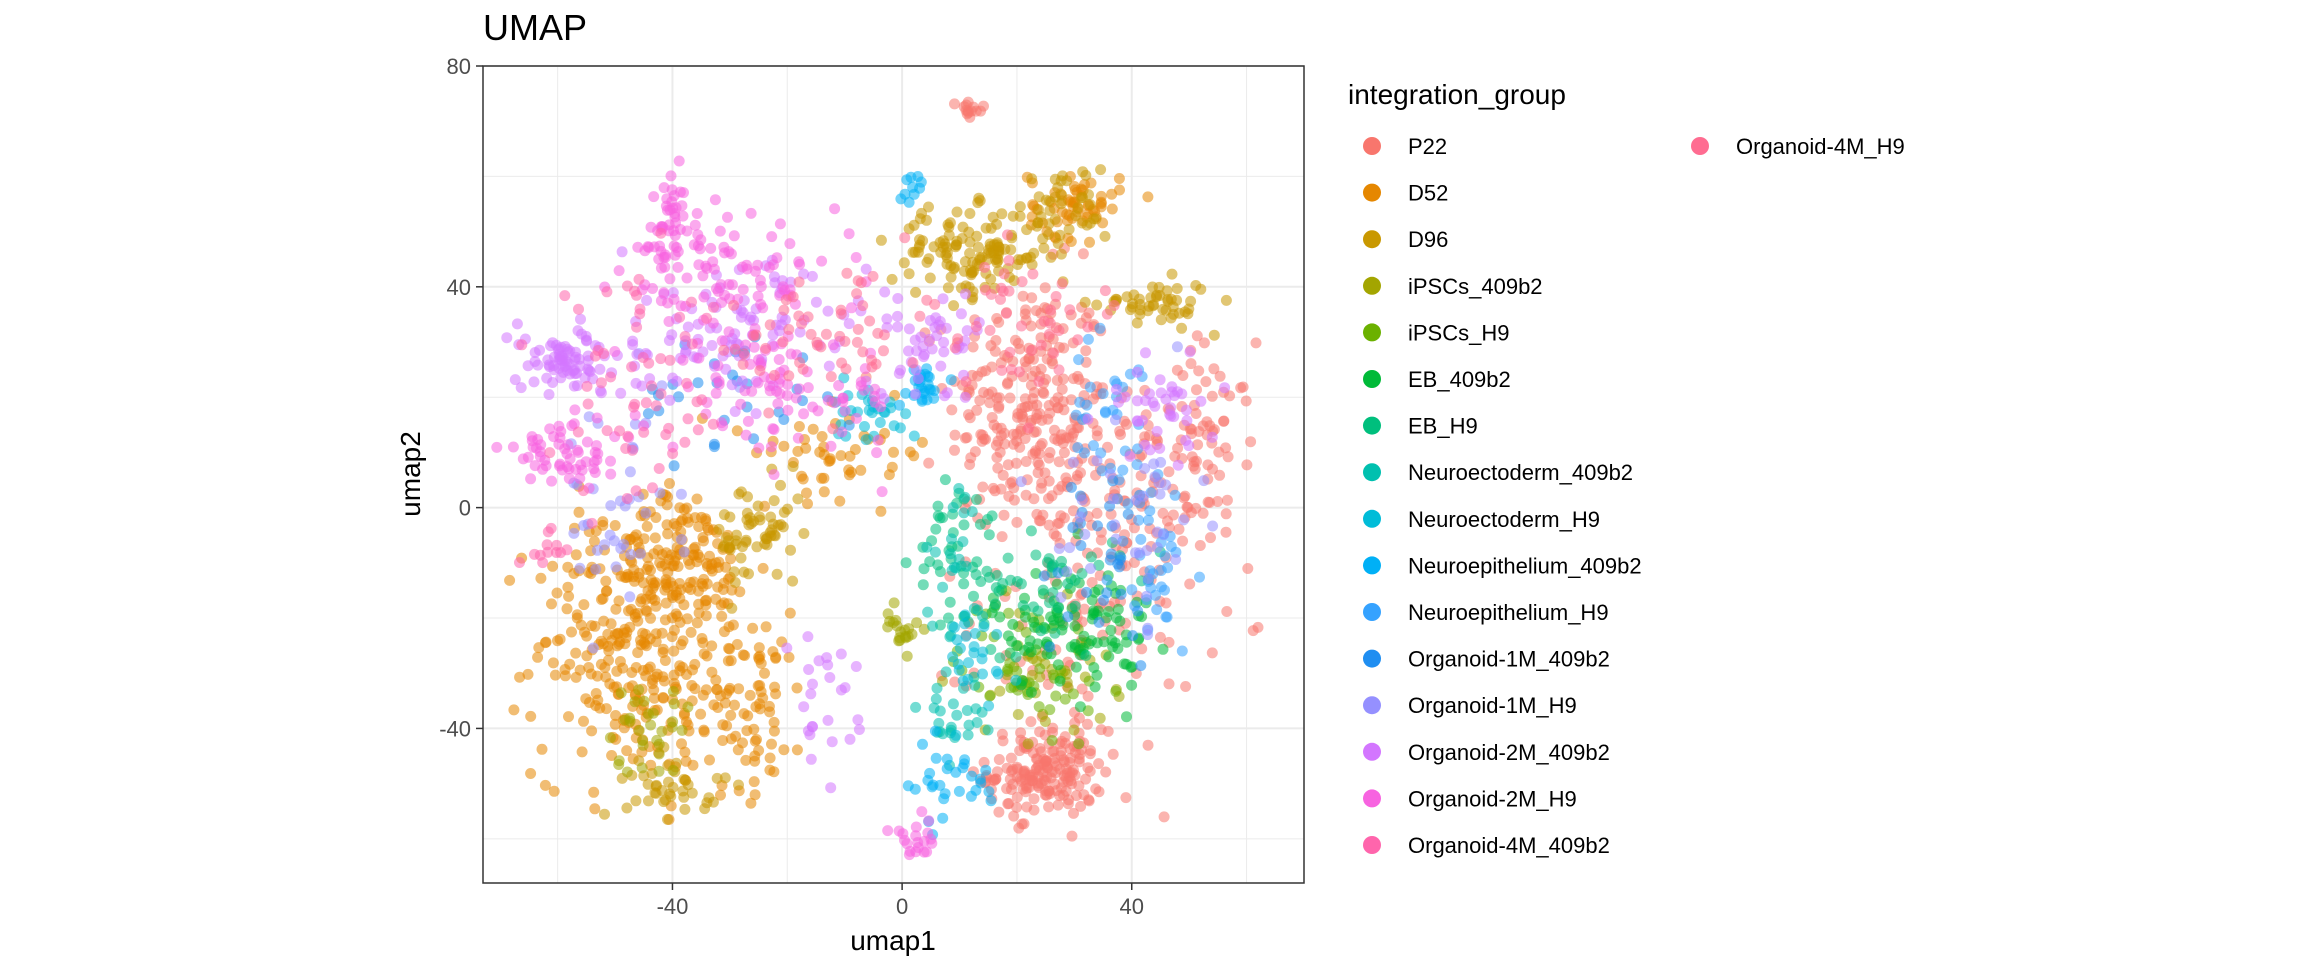 This screenshot has width=2304, height=960. Describe the element at coordinates (465, 508) in the screenshot. I see `y-tick-label: 0` at that location.